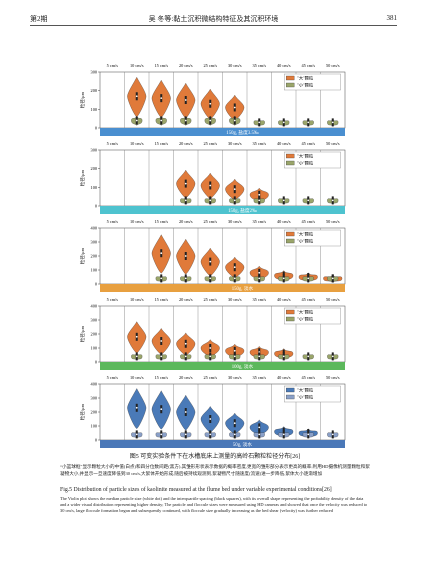 The height and width of the screenshot is (575, 427). Describe the element at coordinates (243, 366) in the screenshot. I see `condition-label: 100g, 淡水` at that location.